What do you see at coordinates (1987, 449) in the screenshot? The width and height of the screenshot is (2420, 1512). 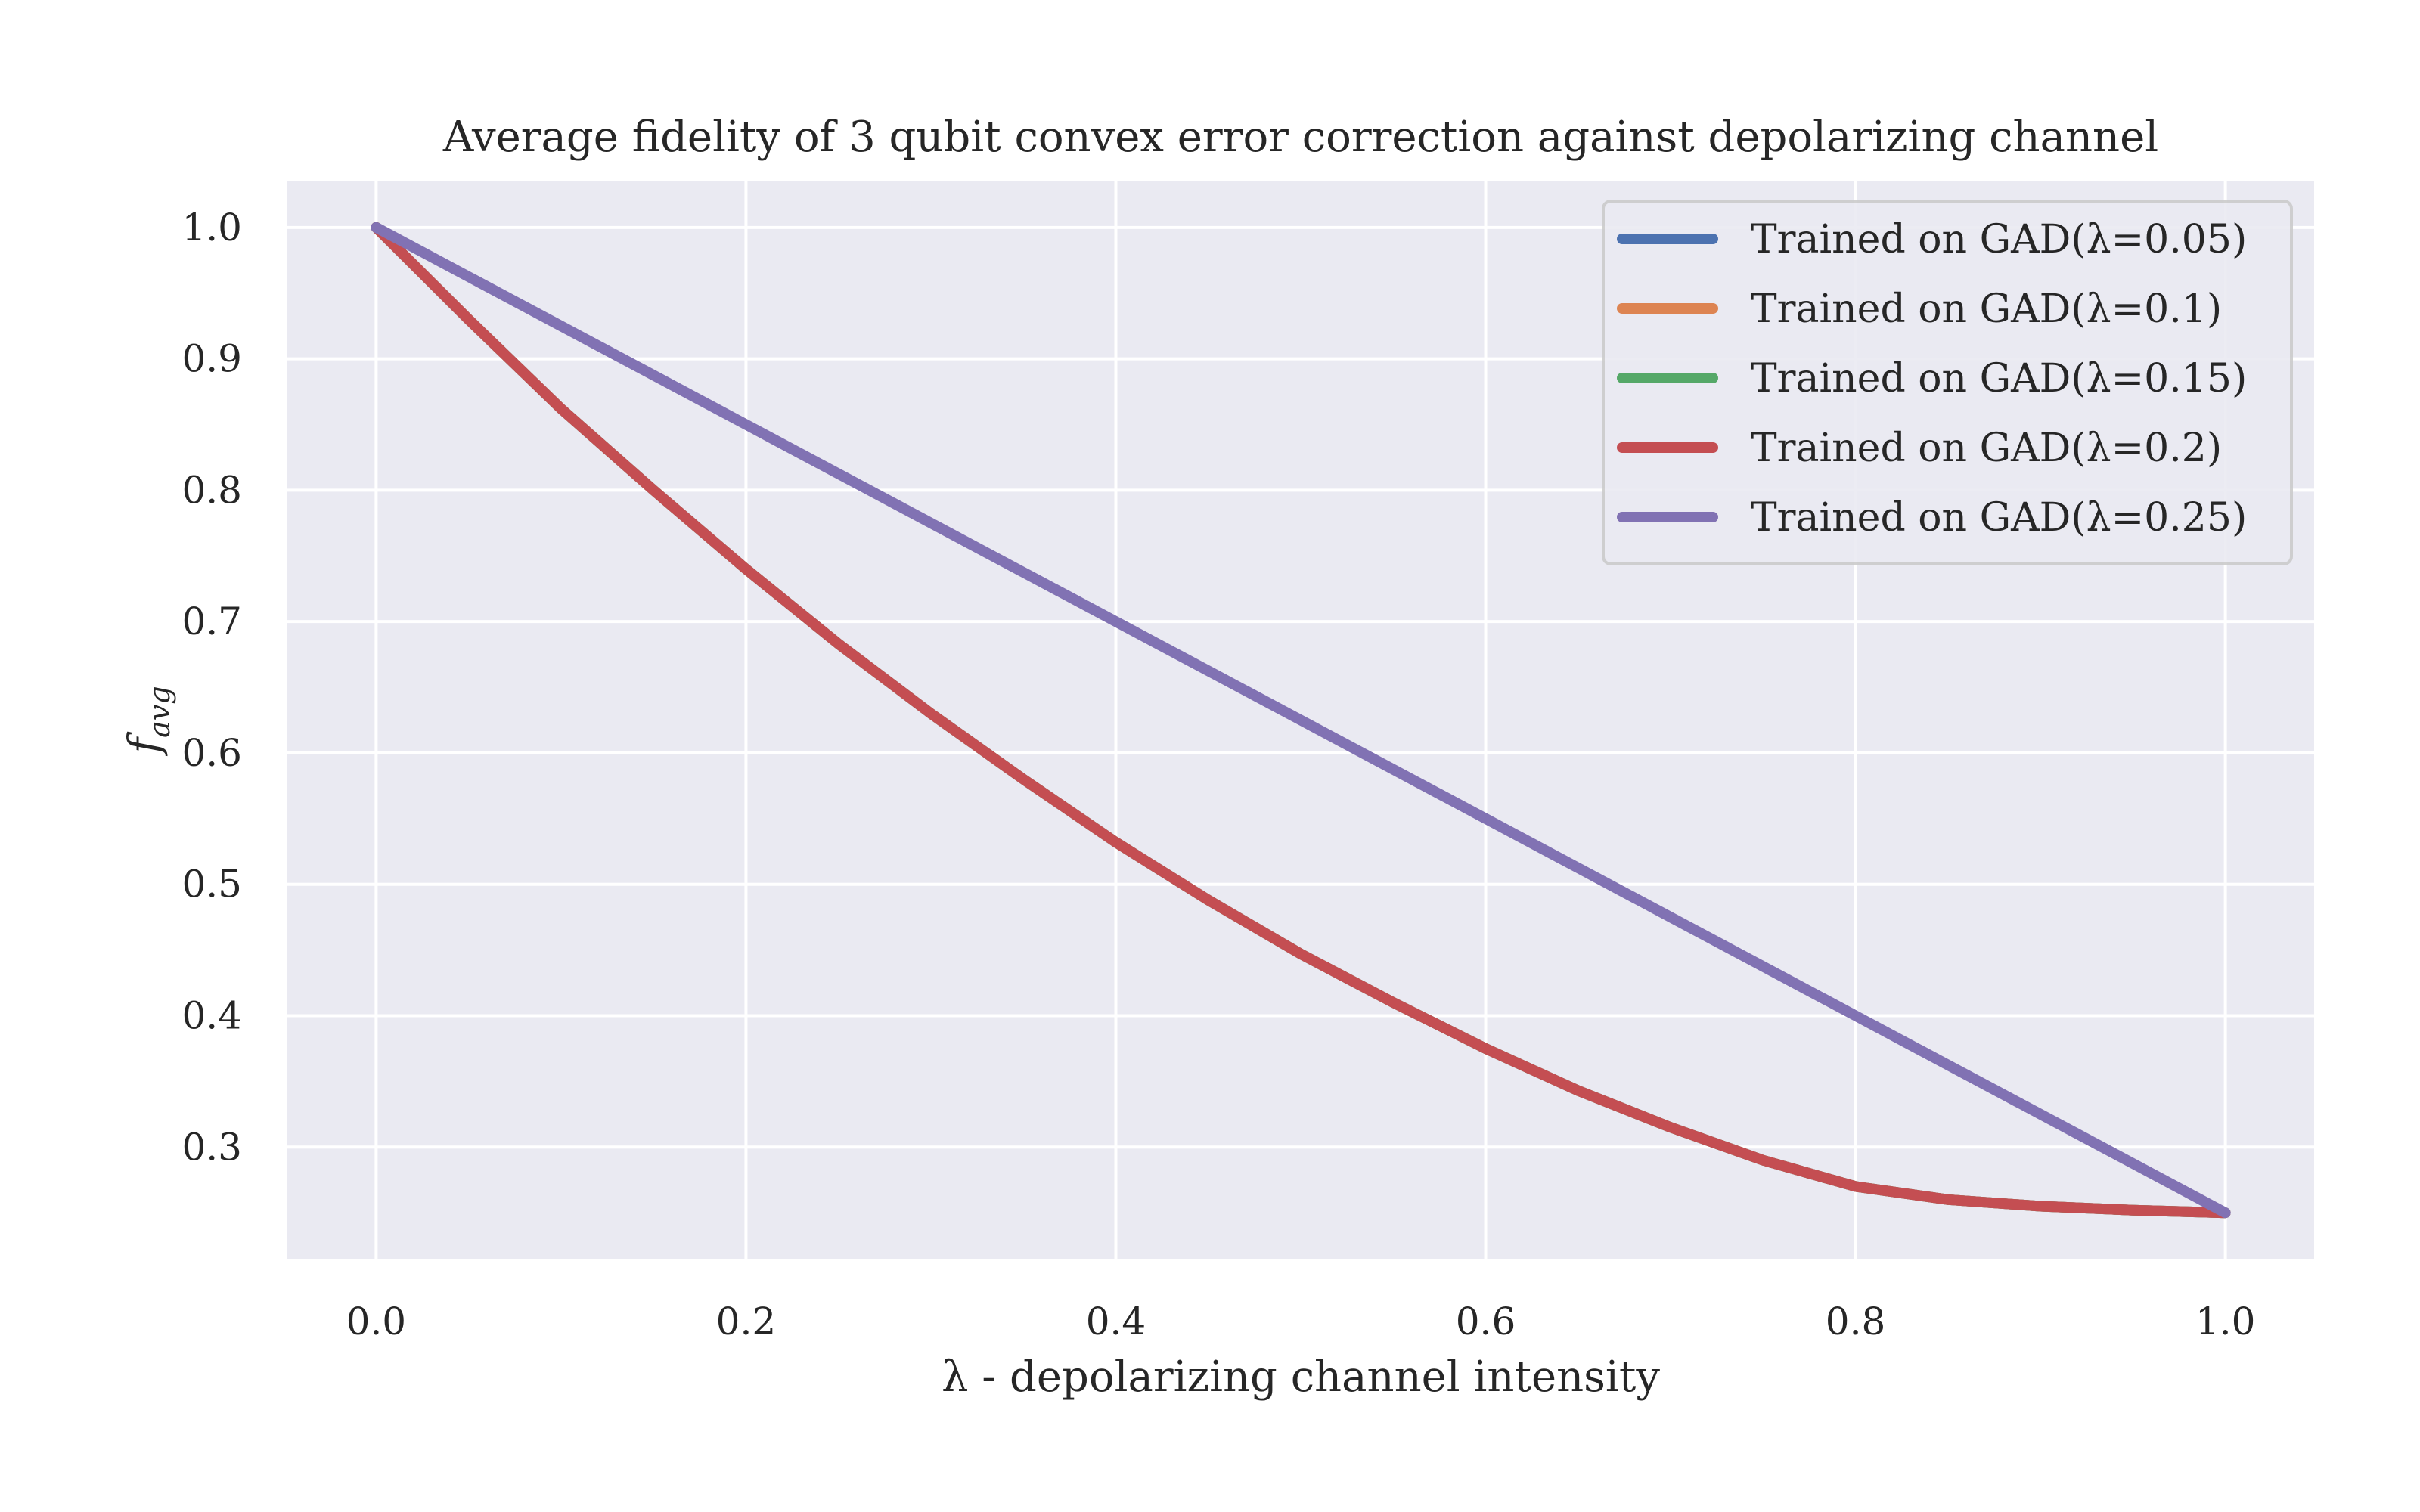 I see `legend-label-4: Trained on GAD(λ=0.2)` at bounding box center [1987, 449].